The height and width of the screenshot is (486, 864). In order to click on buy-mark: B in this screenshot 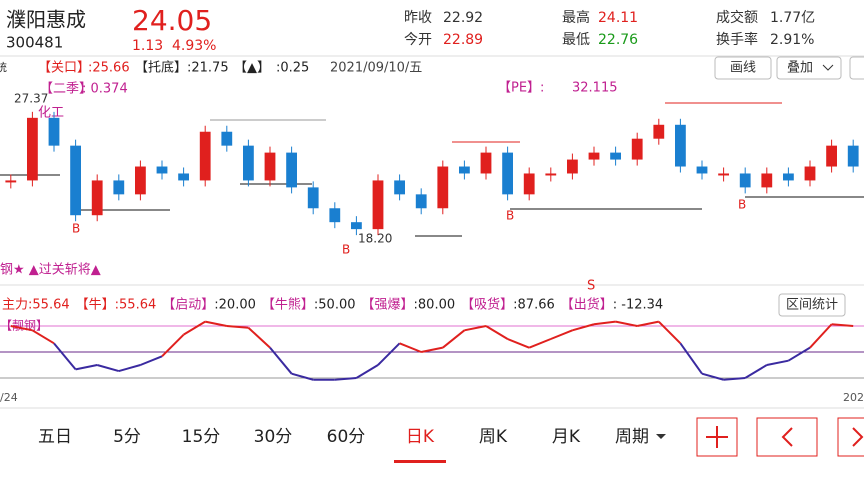, I will do `click(76, 229)`.